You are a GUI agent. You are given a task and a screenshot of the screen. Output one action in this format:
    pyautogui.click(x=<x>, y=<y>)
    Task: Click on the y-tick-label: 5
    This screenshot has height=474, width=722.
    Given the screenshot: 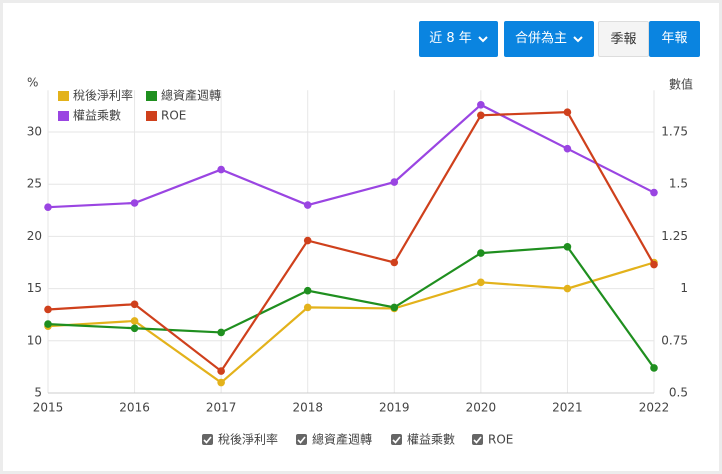 What is the action you would take?
    pyautogui.click(x=38, y=393)
    